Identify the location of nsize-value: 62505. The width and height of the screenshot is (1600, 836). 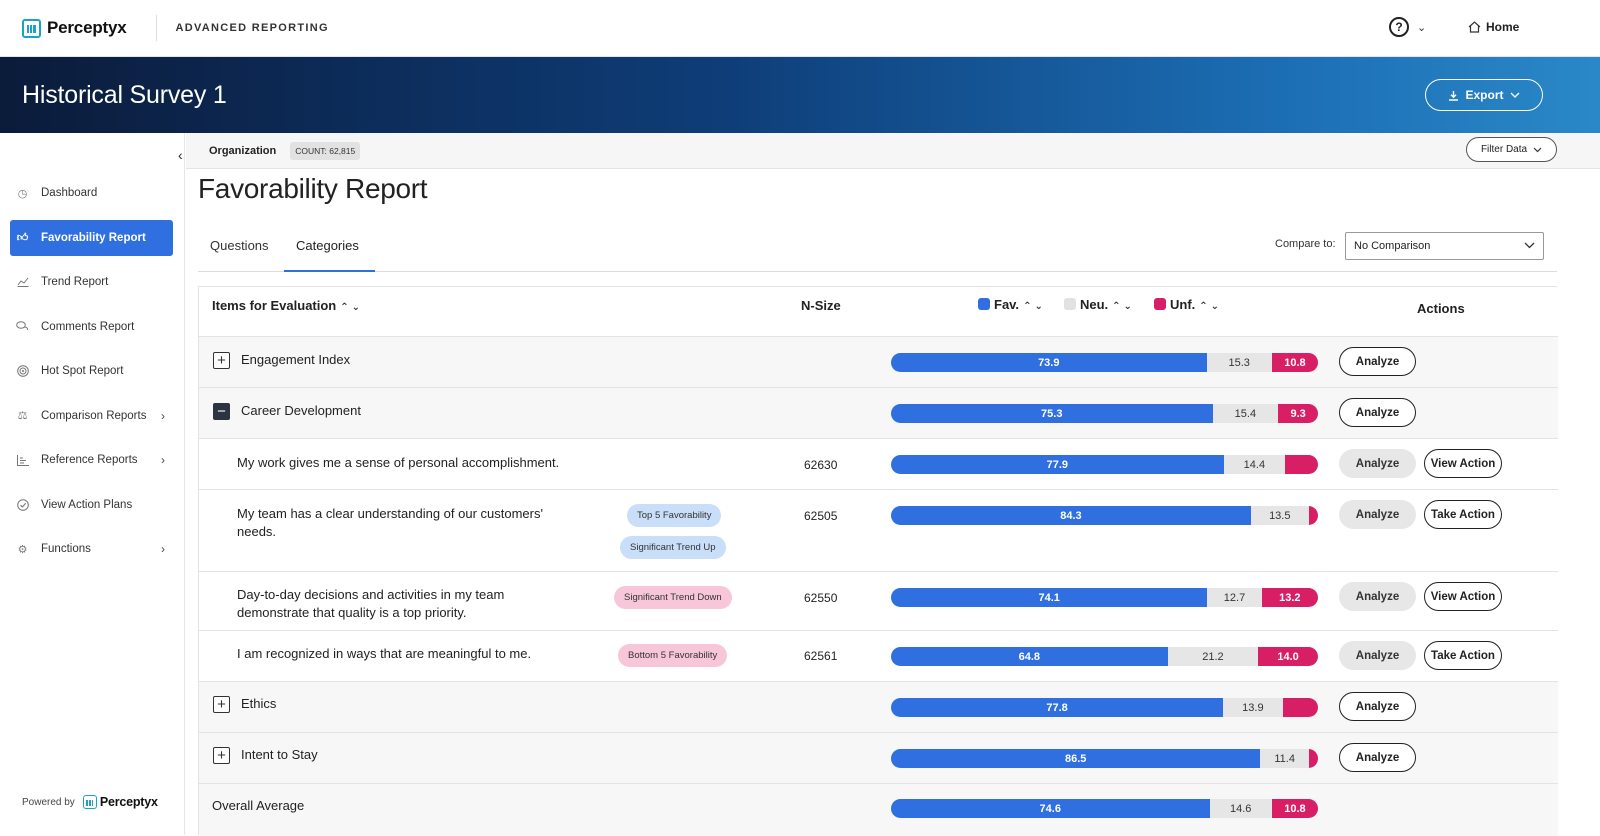
(821, 516).